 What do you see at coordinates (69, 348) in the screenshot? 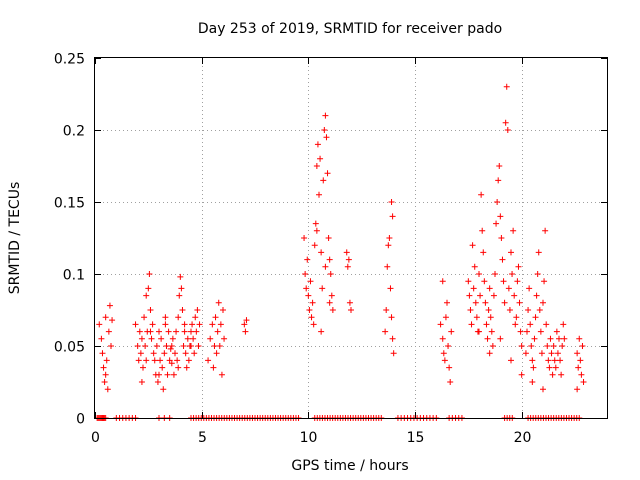
I see `y-tick-label: 0.05` at bounding box center [69, 348].